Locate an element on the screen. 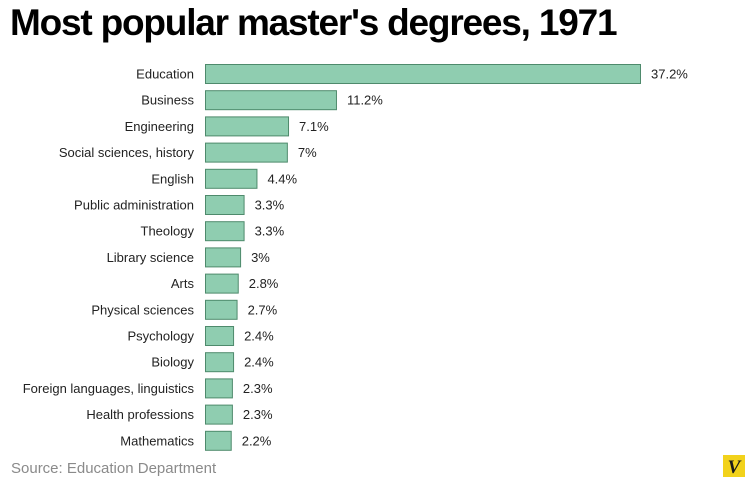  source-note: Source: Education Department is located at coordinates (114, 468).